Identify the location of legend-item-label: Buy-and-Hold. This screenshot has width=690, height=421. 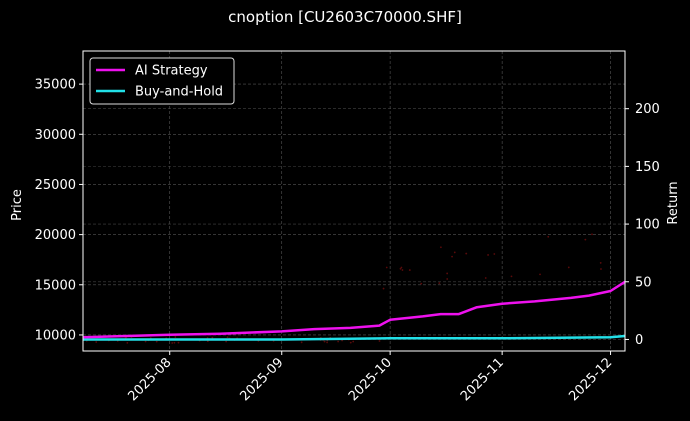
(179, 92).